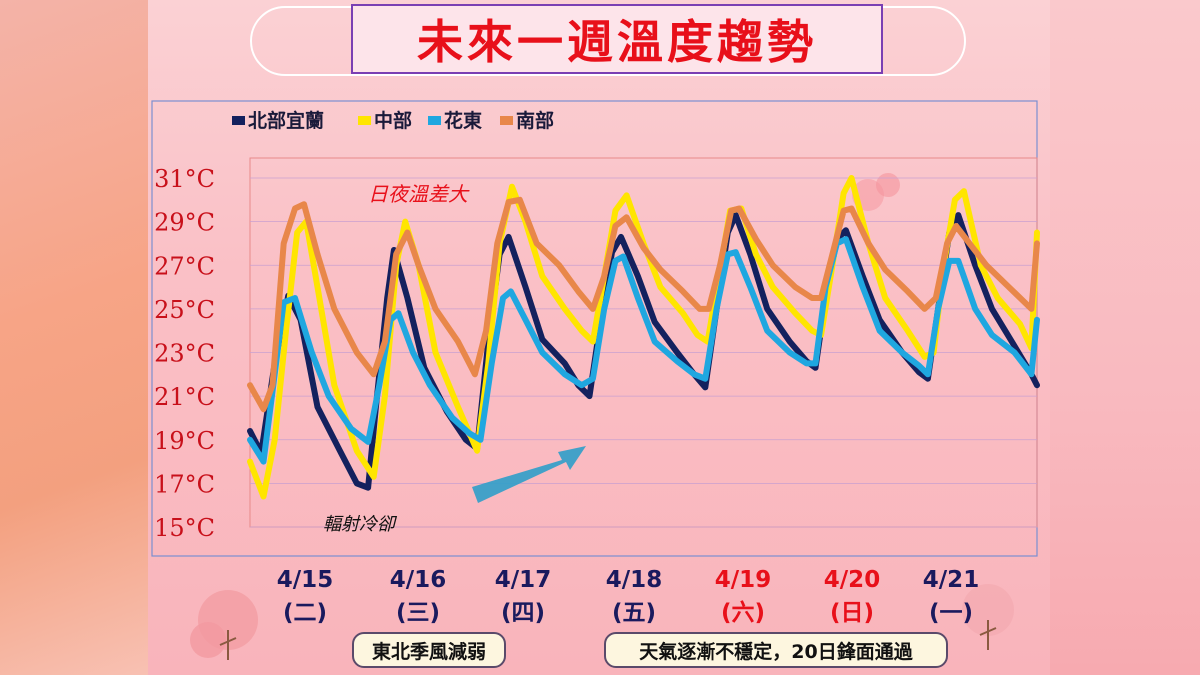 The width and height of the screenshot is (1200, 675). What do you see at coordinates (463, 120) in the screenshot?
I see `legend-label: 花東` at bounding box center [463, 120].